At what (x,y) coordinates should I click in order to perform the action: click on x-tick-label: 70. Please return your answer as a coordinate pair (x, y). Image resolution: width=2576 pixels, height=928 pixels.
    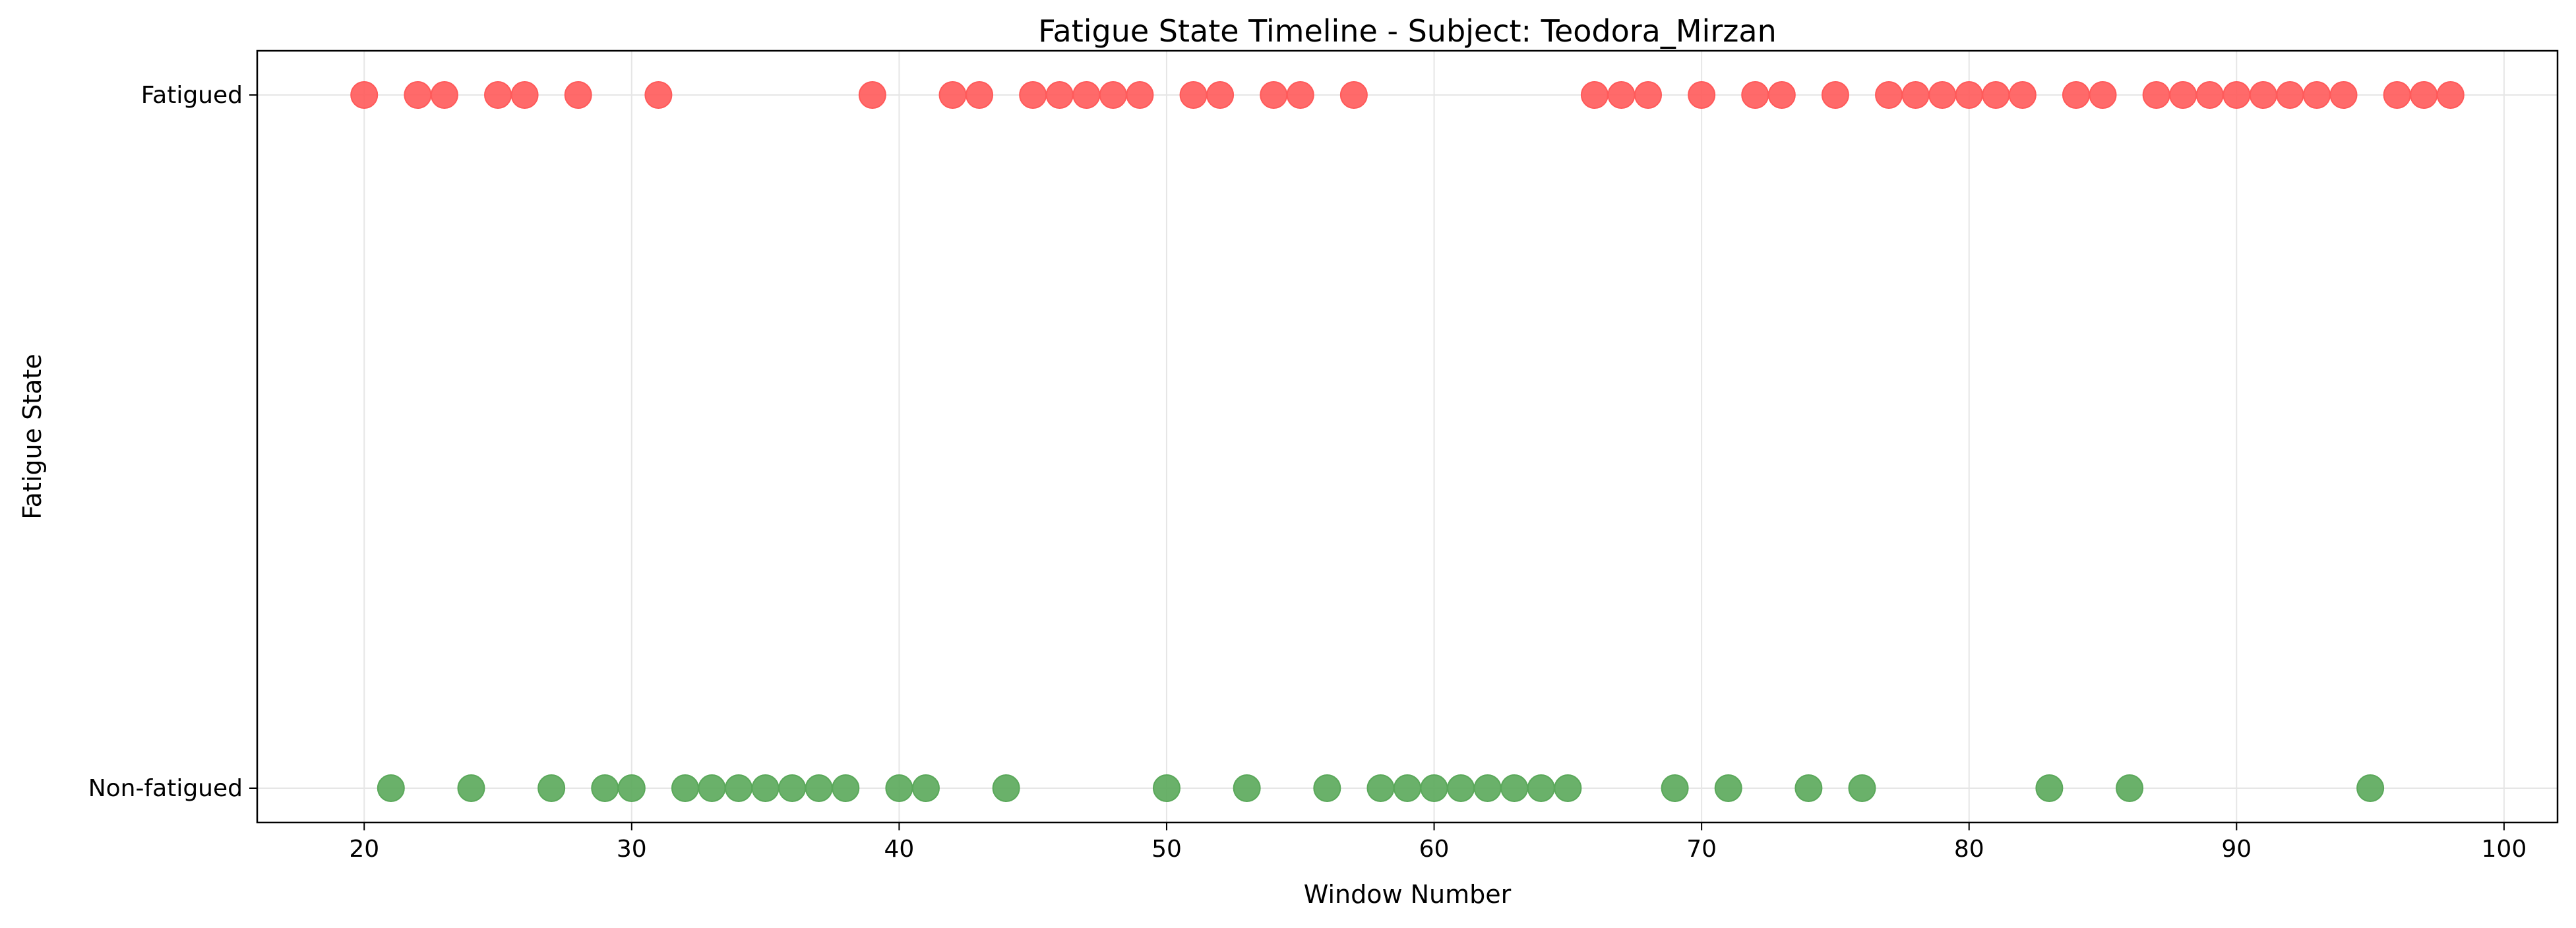
    Looking at the image, I should click on (1701, 849).